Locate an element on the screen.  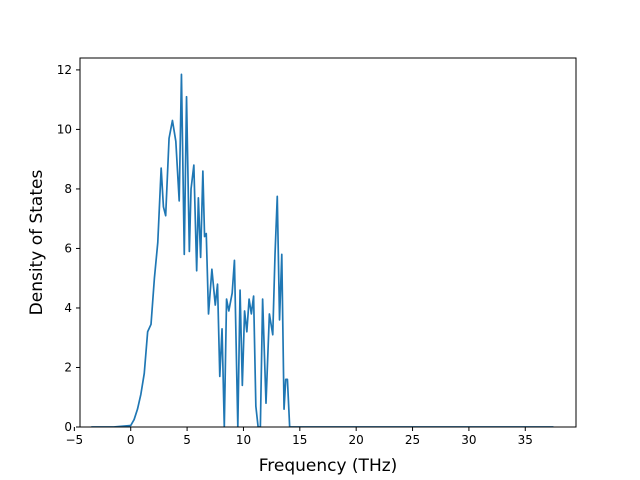
x-tick-label: 0 is located at coordinates (131, 440).